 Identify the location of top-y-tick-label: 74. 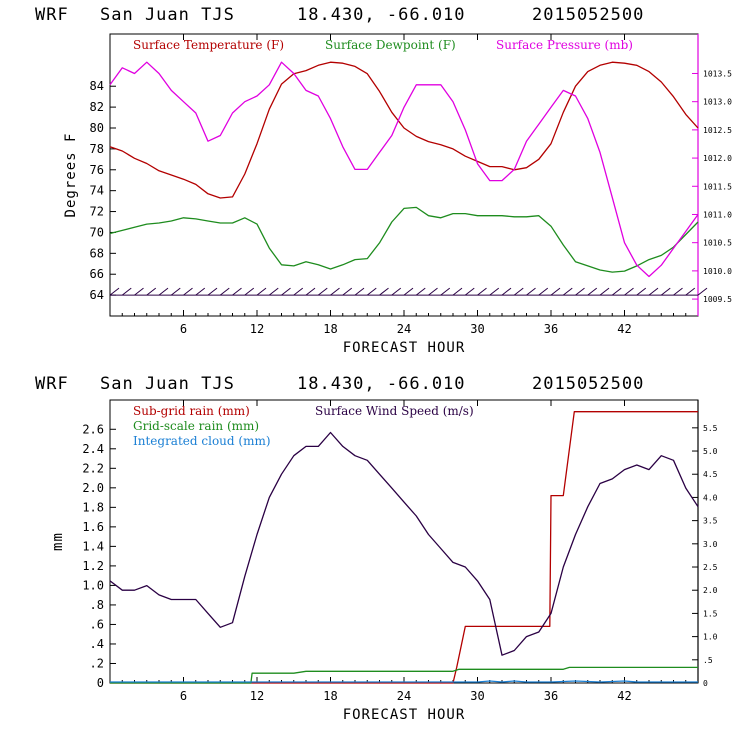
(97, 191).